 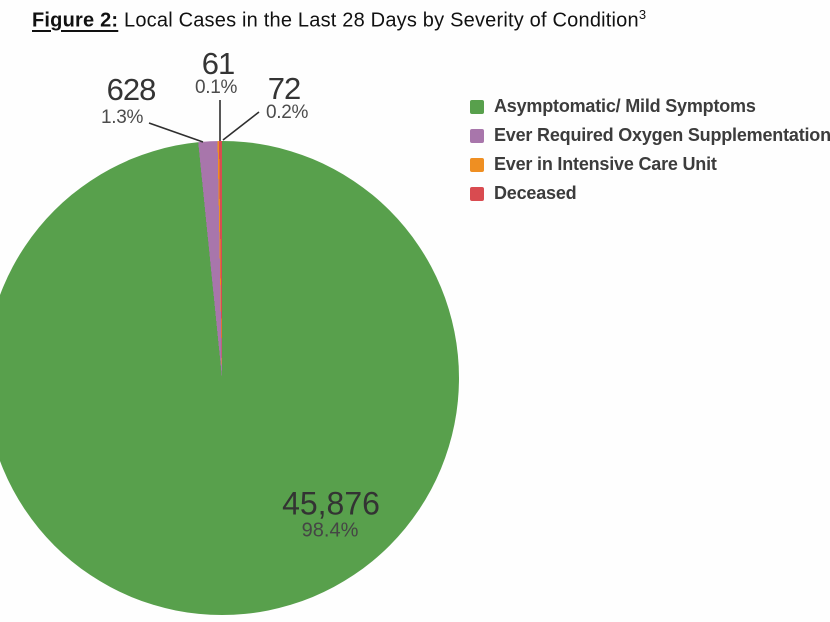 What do you see at coordinates (216, 87) in the screenshot?
I see `pct-label-icu: 0.1%` at bounding box center [216, 87].